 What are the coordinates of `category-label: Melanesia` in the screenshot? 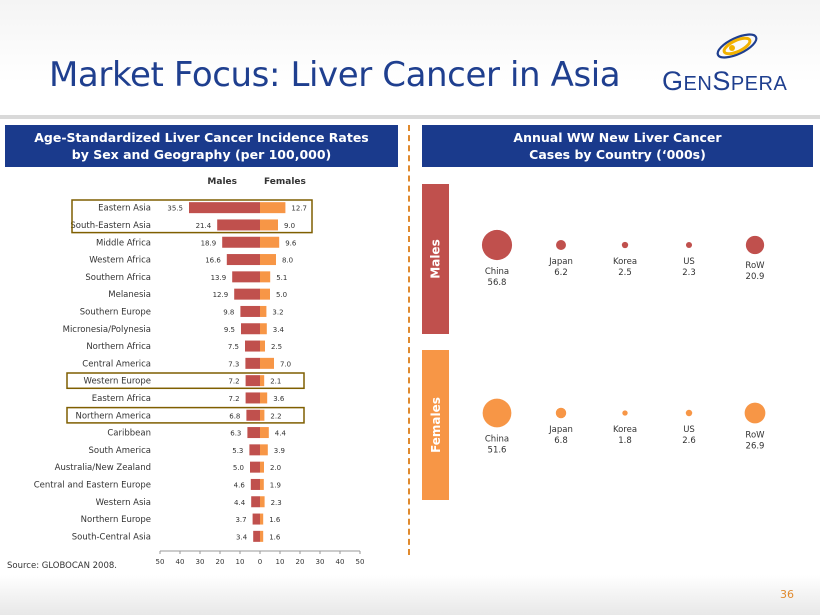 It's located at (129, 295).